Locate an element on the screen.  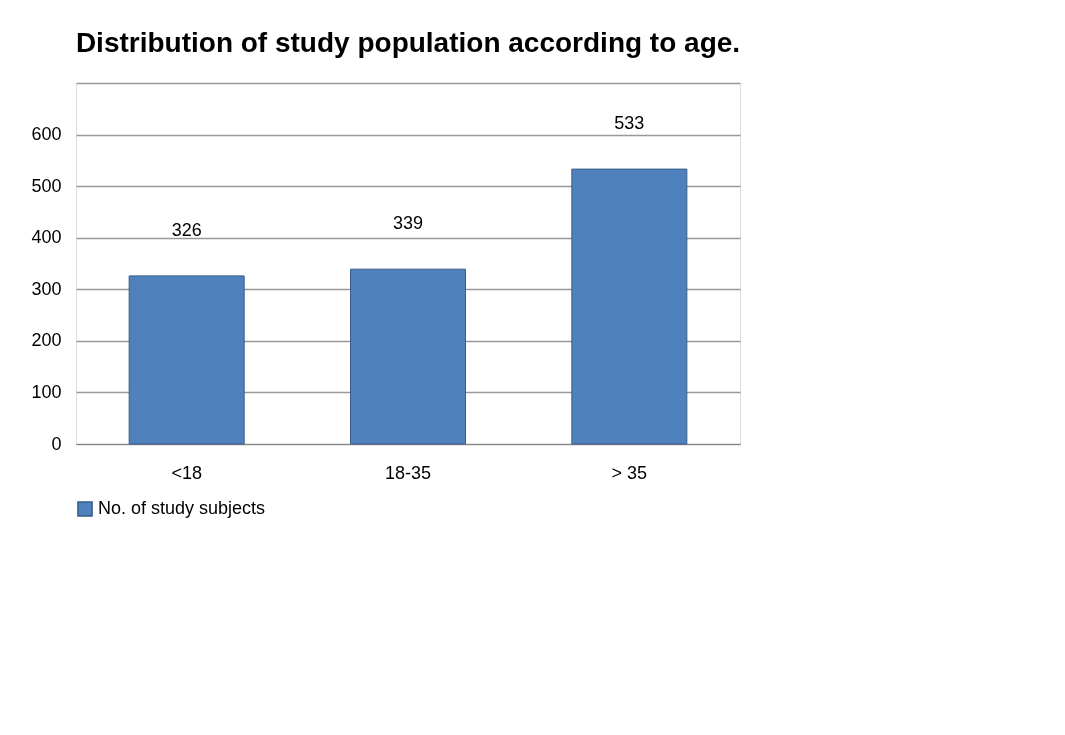
y-tick-label: 200 is located at coordinates (46, 340).